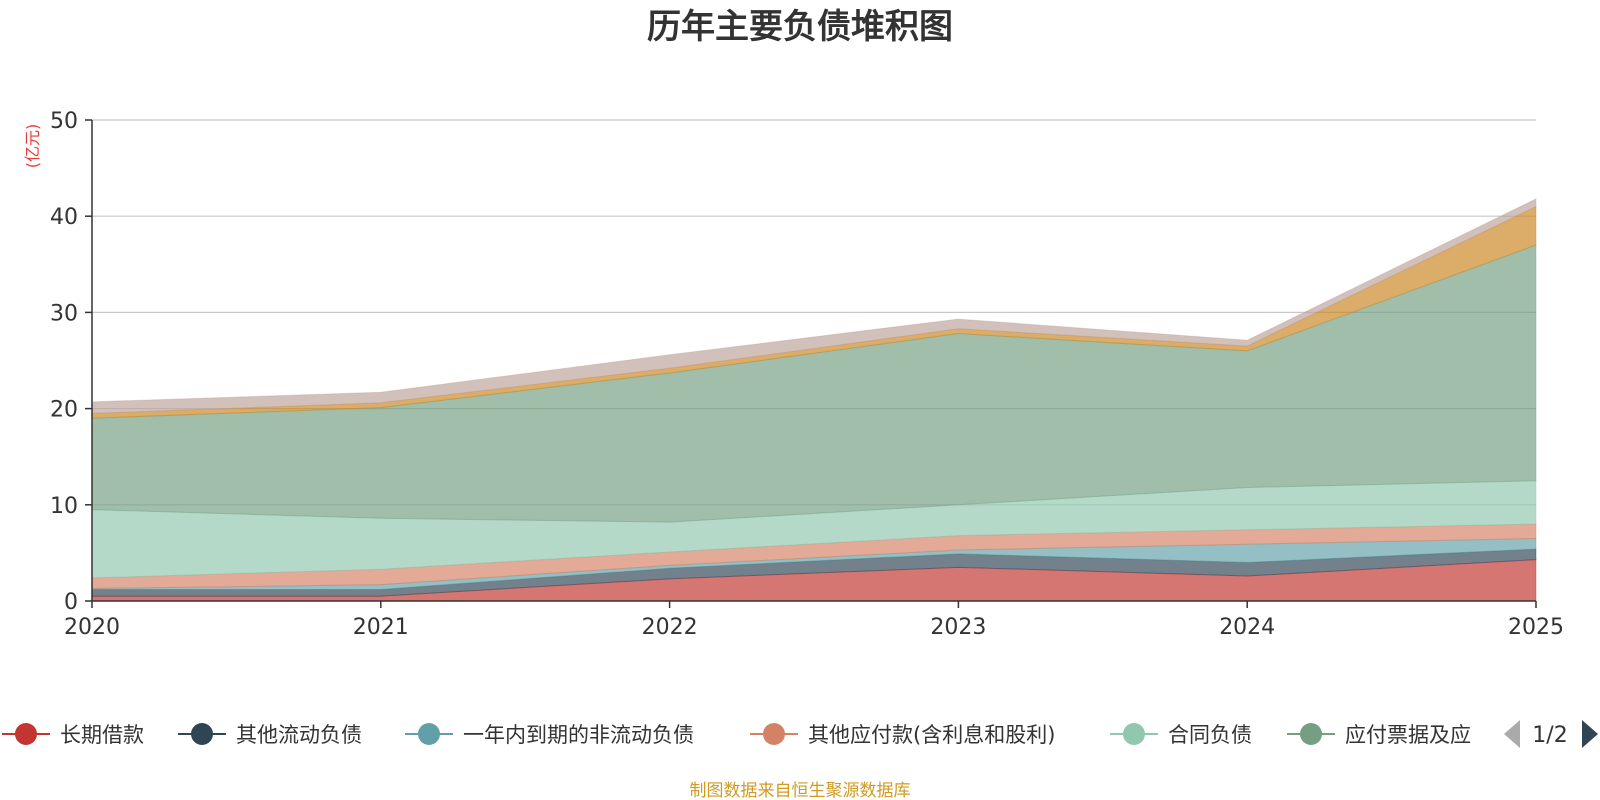  Describe the element at coordinates (1536, 627) in the screenshot. I see `x-tick-label: 2025` at that location.